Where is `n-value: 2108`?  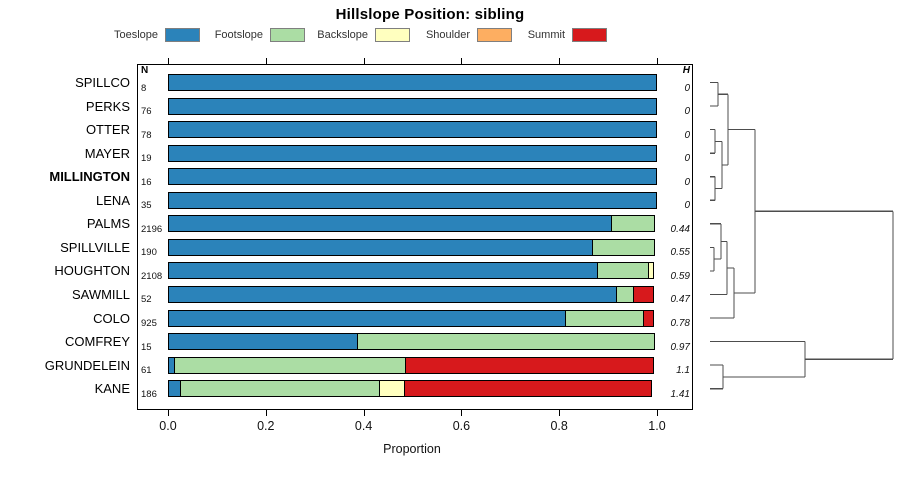
n-value: 2108 is located at coordinates (152, 276).